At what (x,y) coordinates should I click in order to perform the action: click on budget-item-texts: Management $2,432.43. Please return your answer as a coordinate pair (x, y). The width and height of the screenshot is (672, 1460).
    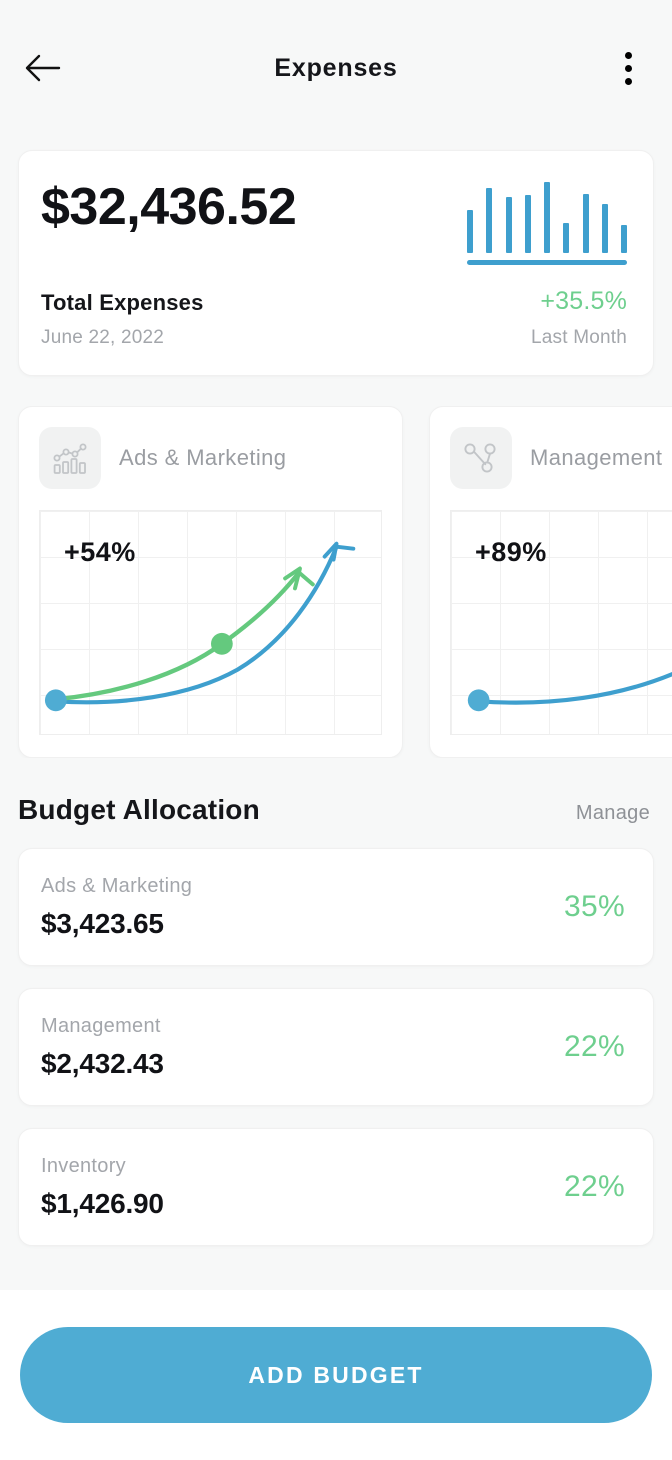
    Looking at the image, I should click on (102, 1047).